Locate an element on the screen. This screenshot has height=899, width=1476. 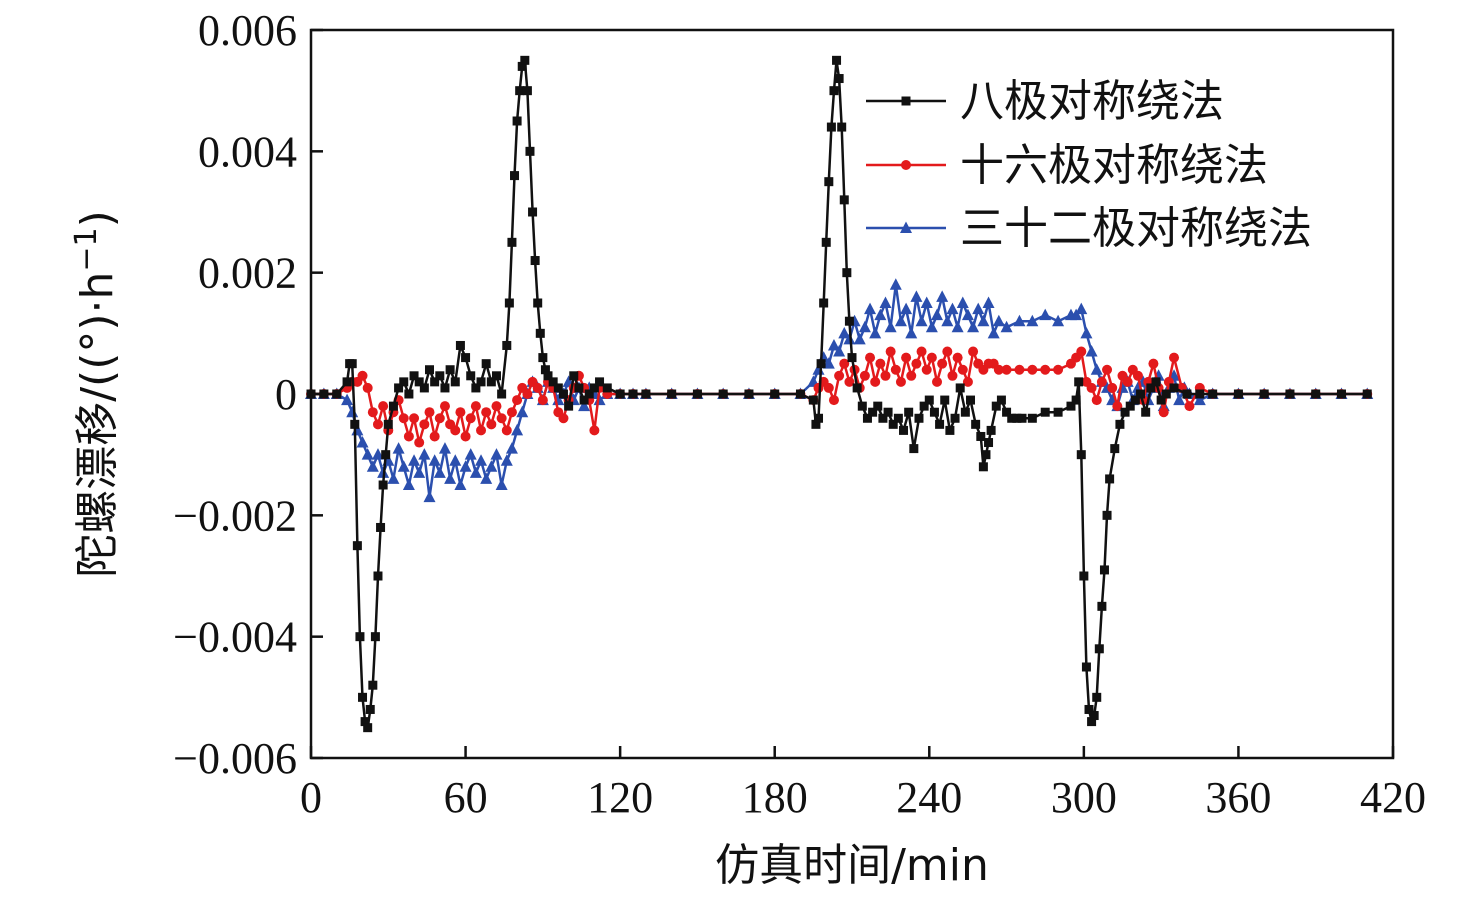
legend-item-1: 八极对称绕法 is located at coordinates (1045, 101).